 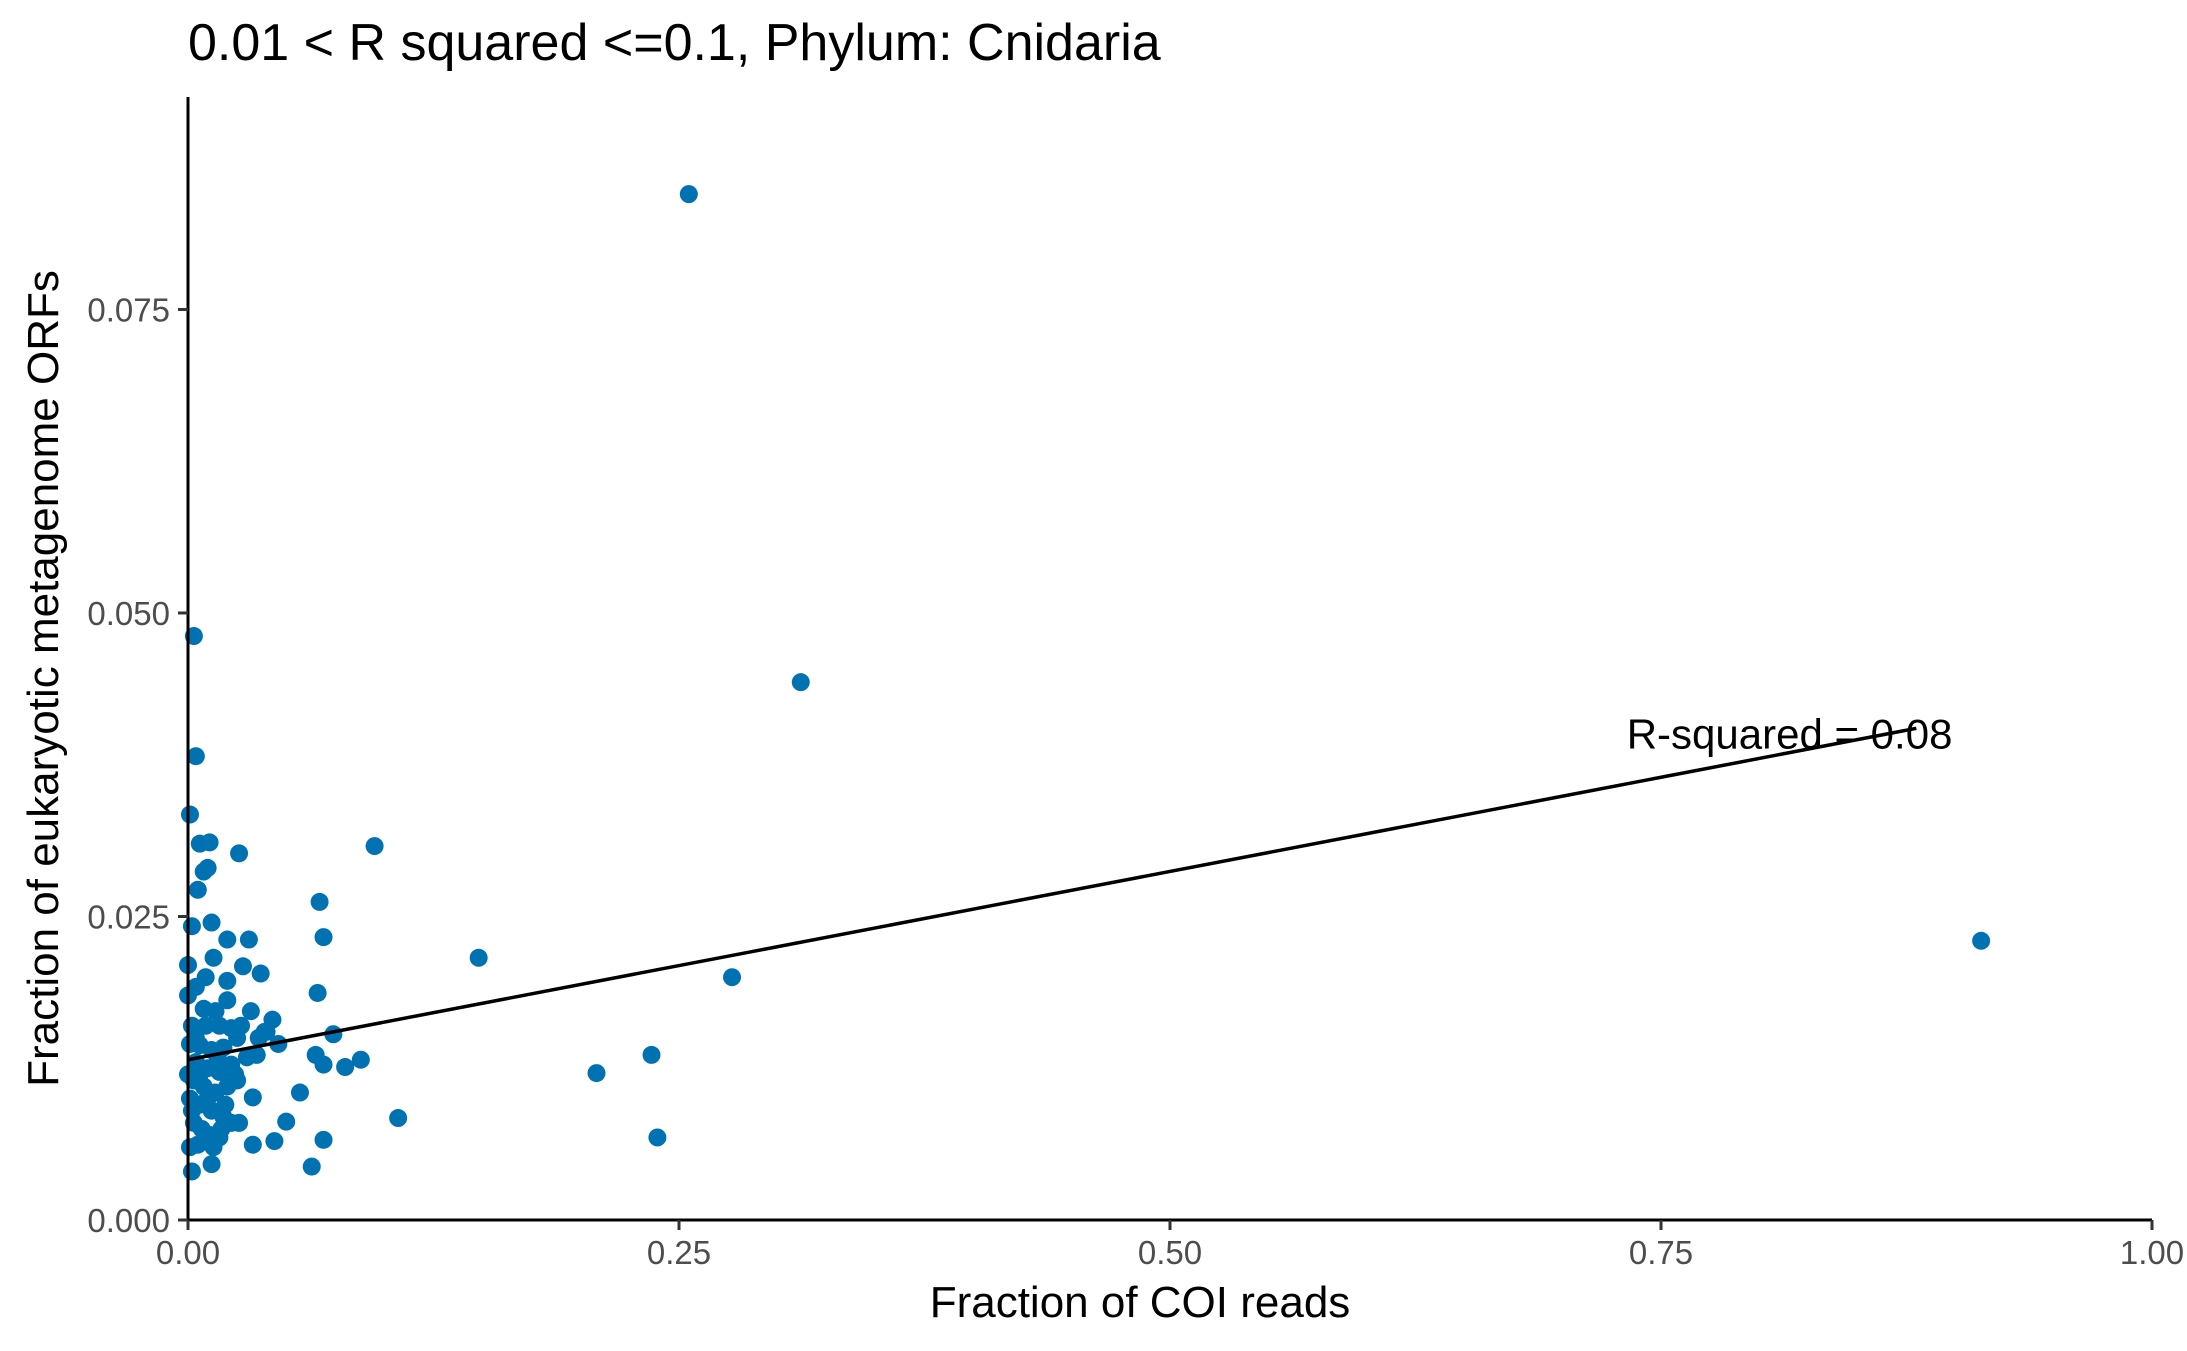 What do you see at coordinates (1661, 1252) in the screenshot?
I see `x-tick-label: 0.75` at bounding box center [1661, 1252].